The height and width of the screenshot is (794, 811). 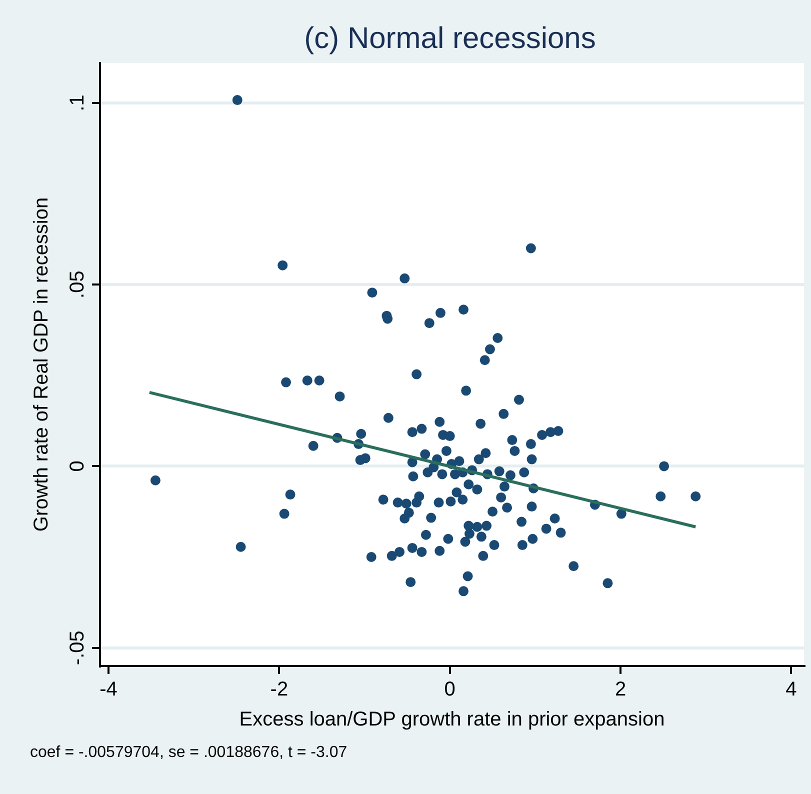 I want to click on y-tick-label: -.05, so click(x=77, y=648).